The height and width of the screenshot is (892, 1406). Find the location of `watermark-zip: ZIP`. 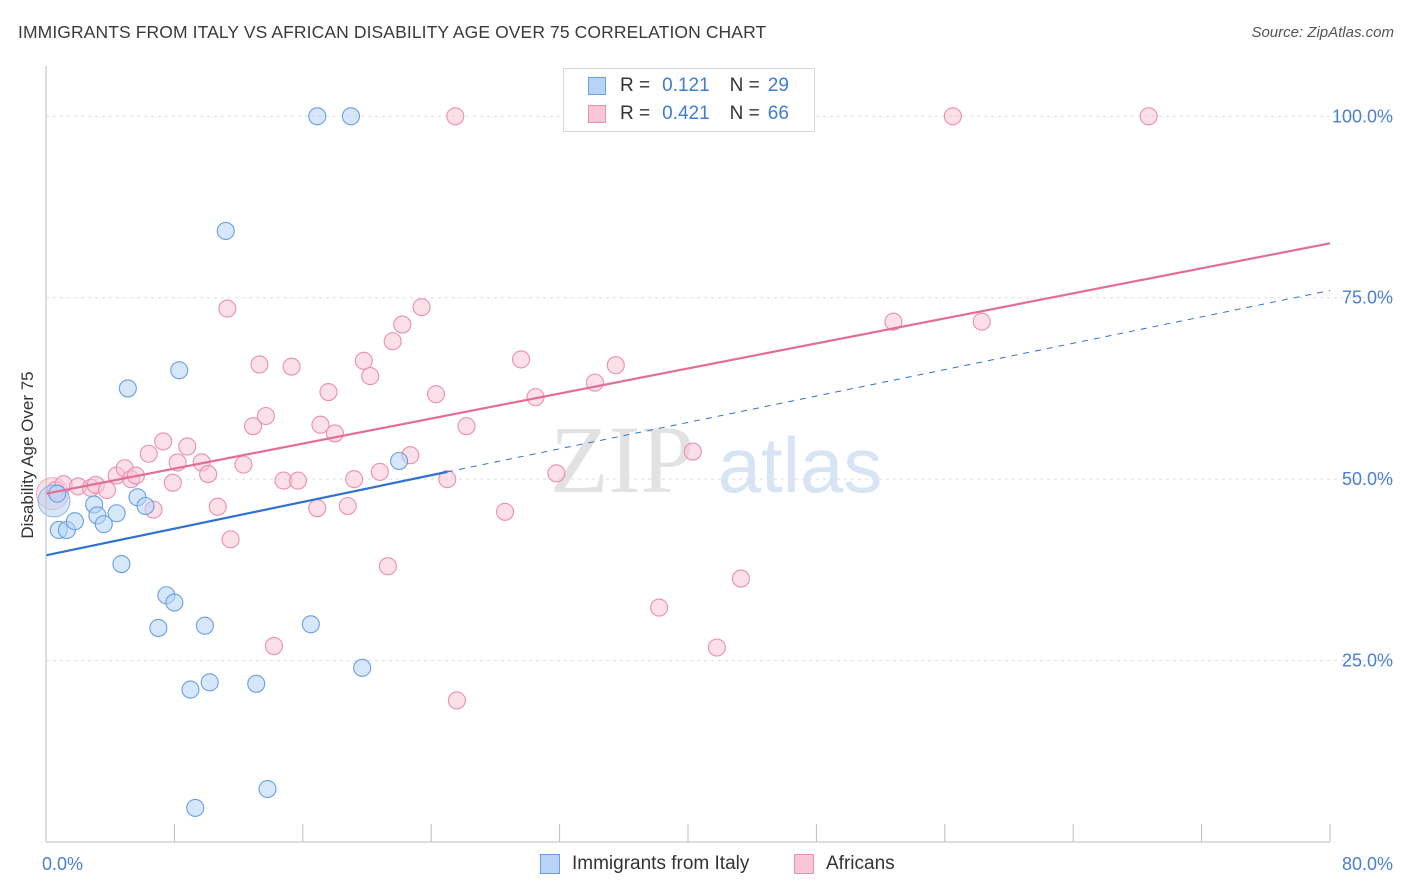

watermark-zip: ZIP is located at coordinates (622, 459).